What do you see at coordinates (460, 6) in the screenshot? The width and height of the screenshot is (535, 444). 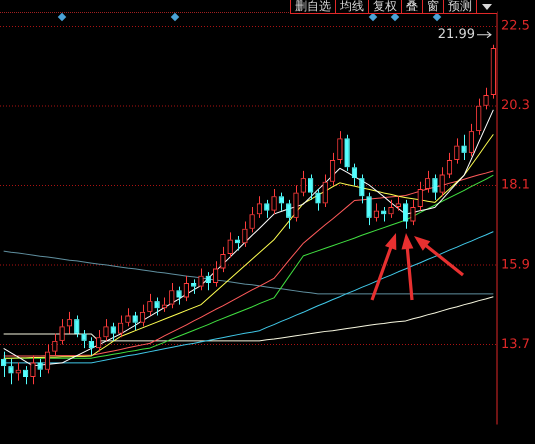 I see `annotation: 预测` at bounding box center [460, 6].